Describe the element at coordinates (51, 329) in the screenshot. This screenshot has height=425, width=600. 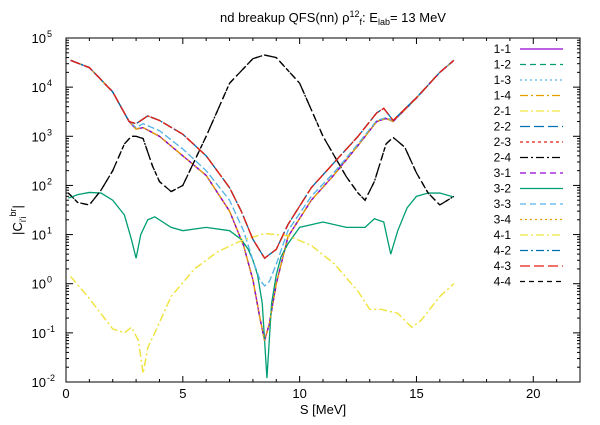
I see `y-tick-label-exponent: -1` at that location.